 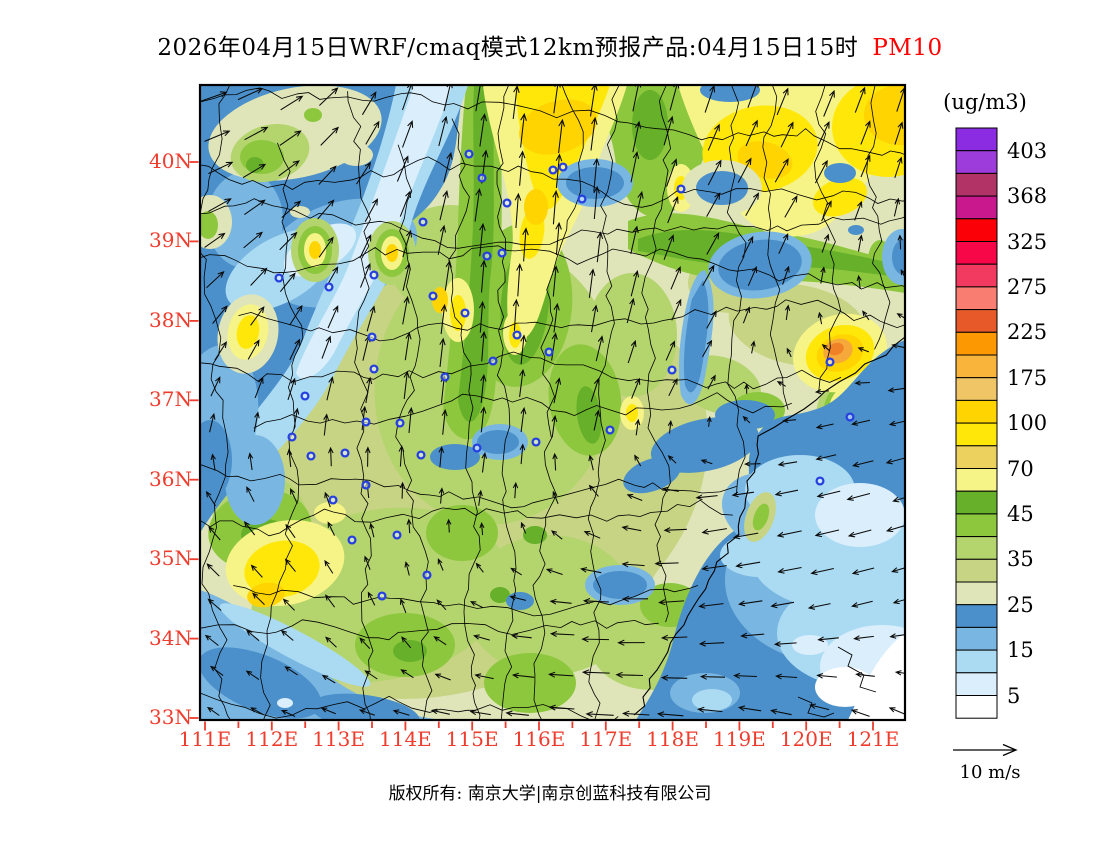 I want to click on wind-scale-arrow-icon, so click(x=985, y=750).